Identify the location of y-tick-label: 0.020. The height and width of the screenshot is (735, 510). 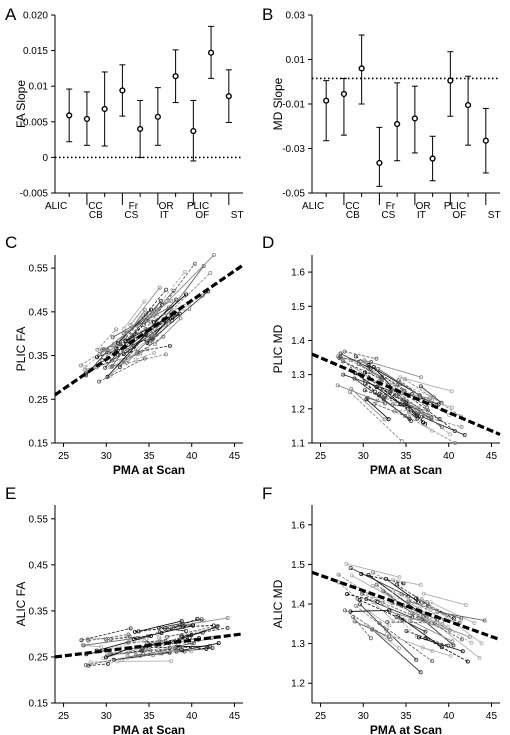
(35, 16).